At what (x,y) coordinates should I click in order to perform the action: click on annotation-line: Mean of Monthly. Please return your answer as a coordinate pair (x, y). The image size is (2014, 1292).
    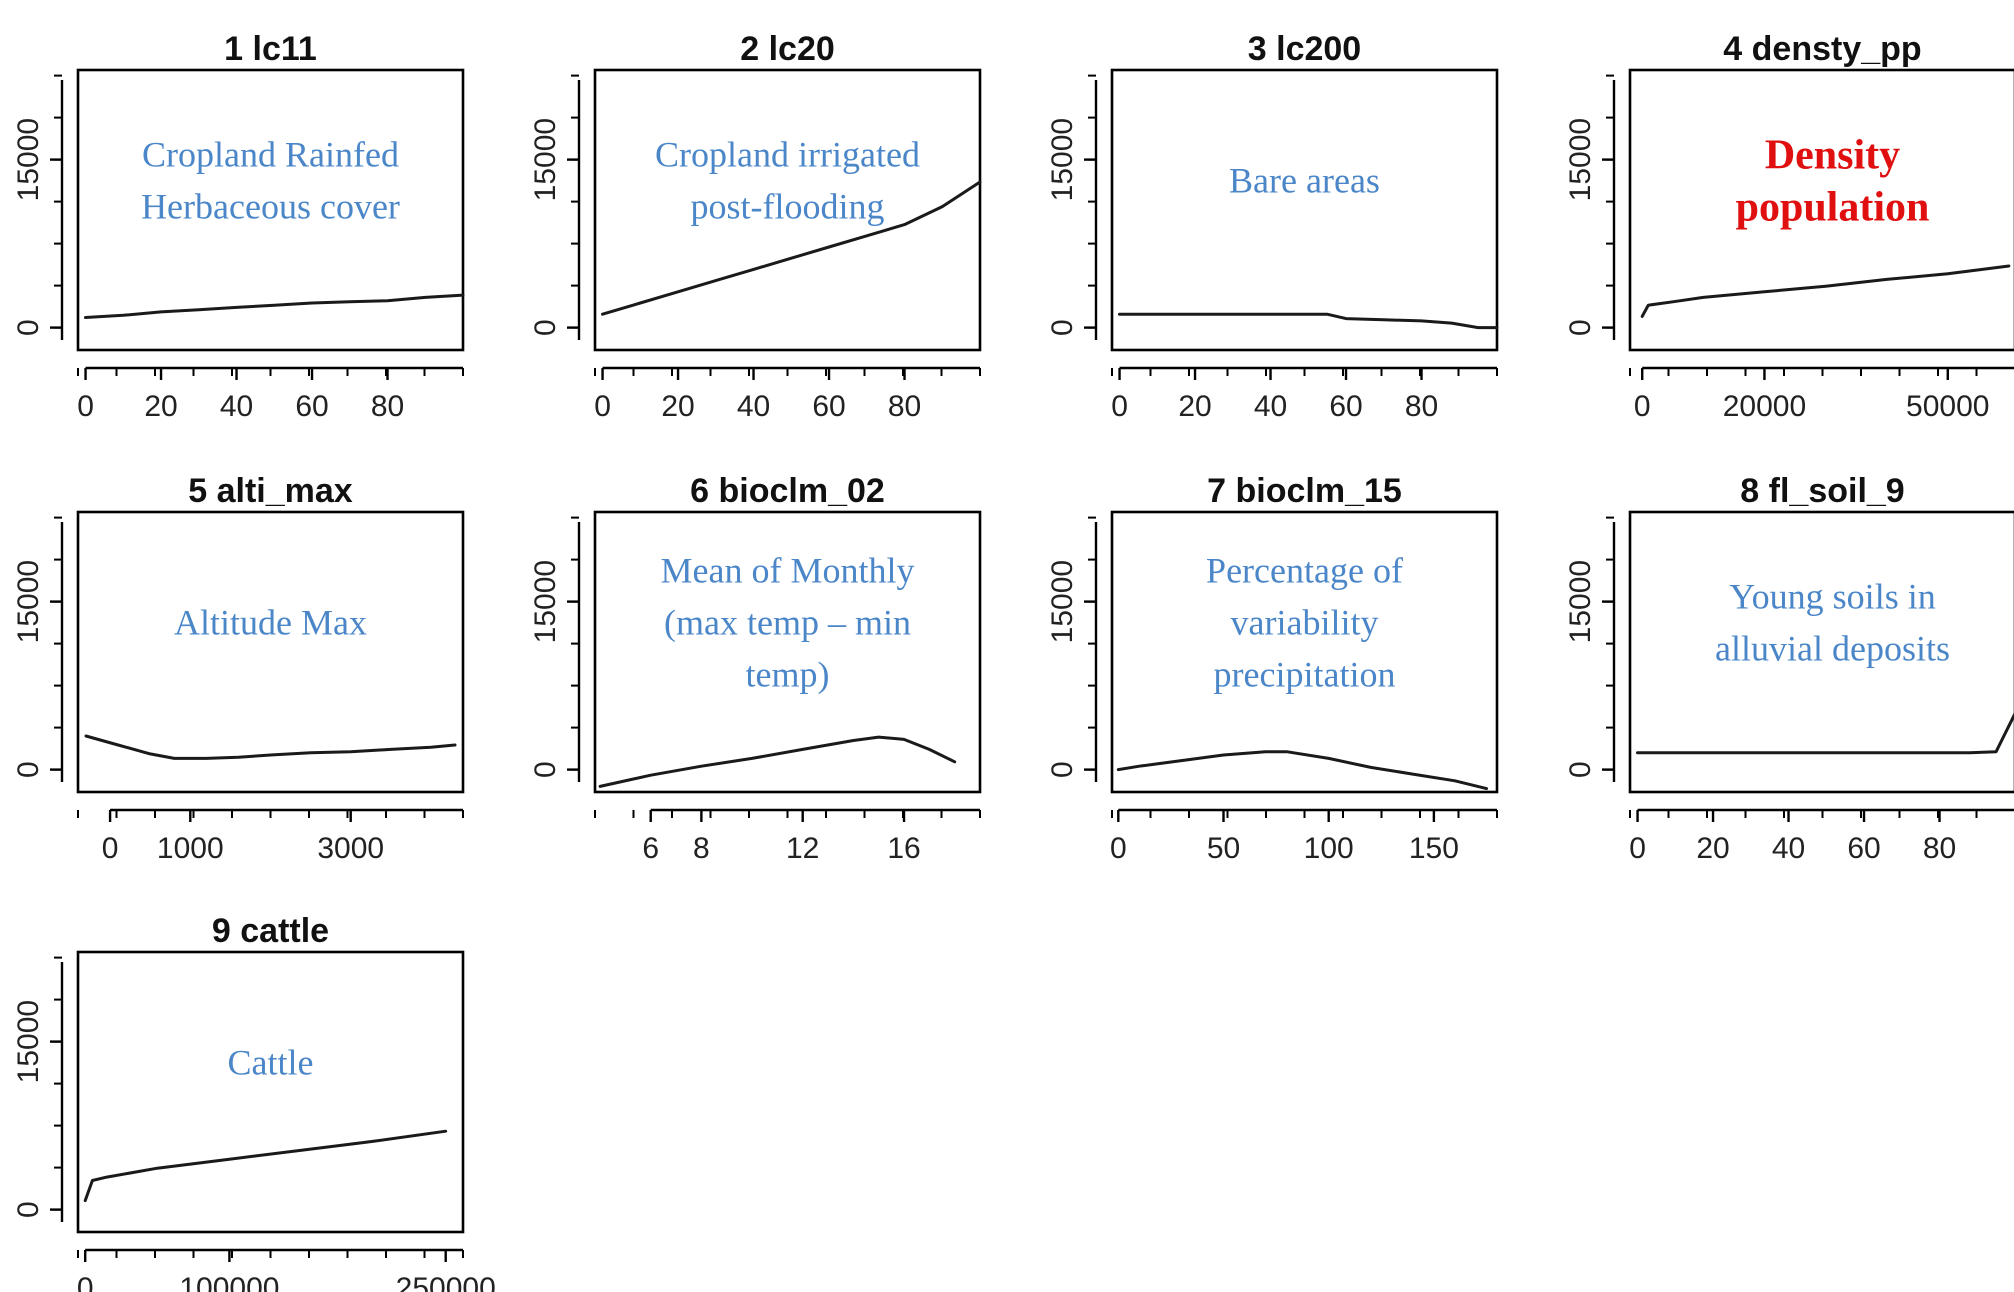
    Looking at the image, I should click on (788, 571).